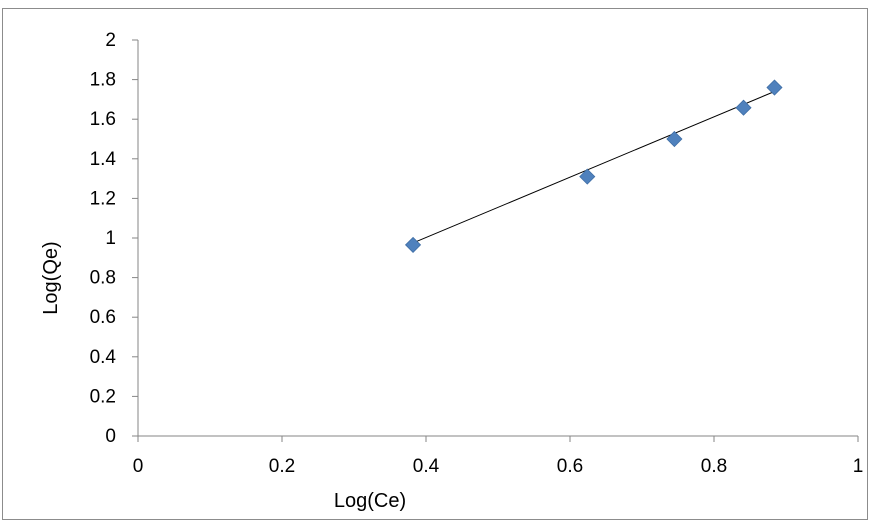  Describe the element at coordinates (103, 119) in the screenshot. I see `y-tick-label: 1.6` at that location.